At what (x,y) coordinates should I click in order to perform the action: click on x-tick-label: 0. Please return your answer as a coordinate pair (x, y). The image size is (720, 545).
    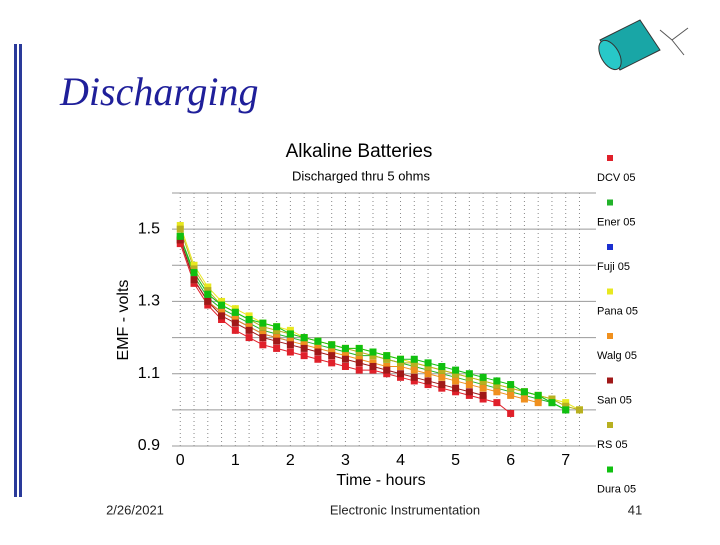
    Looking at the image, I should click on (180, 460).